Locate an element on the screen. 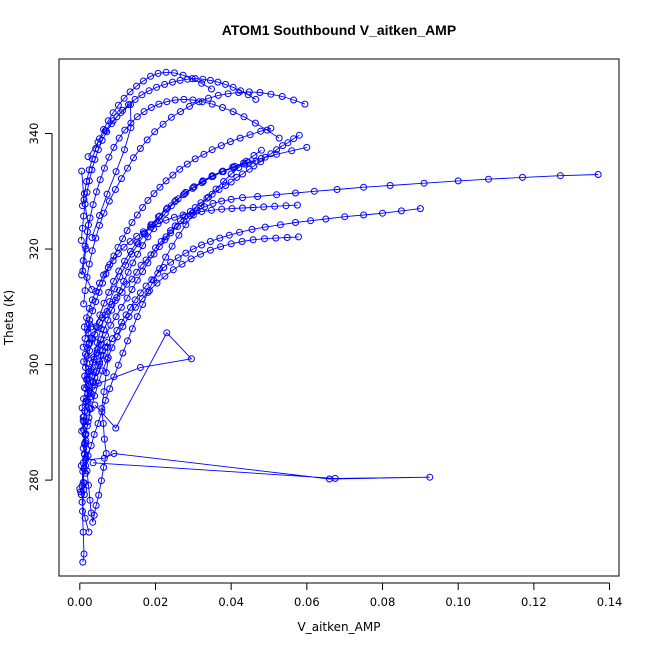 Image resolution: width=650 pixels, height=650 pixels. y-tick-label: 320 is located at coordinates (34, 249).